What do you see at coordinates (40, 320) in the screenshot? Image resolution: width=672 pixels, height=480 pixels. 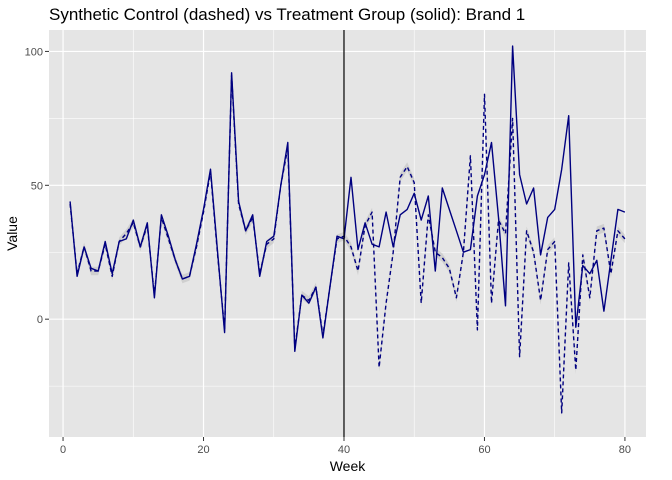 I see `y-tick-label: 0` at bounding box center [40, 320].